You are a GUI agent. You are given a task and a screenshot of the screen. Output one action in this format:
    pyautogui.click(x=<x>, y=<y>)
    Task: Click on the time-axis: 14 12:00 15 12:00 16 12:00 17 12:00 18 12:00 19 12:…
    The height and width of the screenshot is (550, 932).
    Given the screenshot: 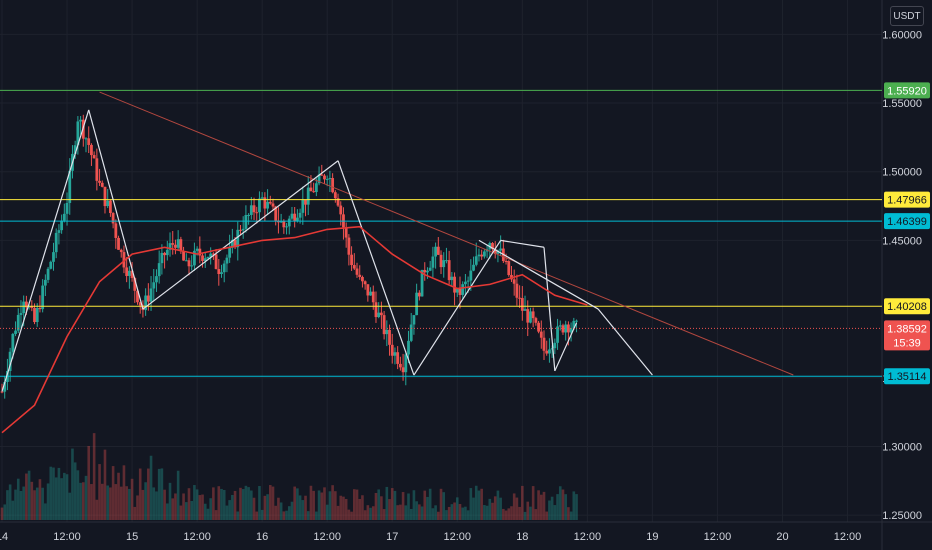 What is the action you would take?
    pyautogui.click(x=430, y=537)
    